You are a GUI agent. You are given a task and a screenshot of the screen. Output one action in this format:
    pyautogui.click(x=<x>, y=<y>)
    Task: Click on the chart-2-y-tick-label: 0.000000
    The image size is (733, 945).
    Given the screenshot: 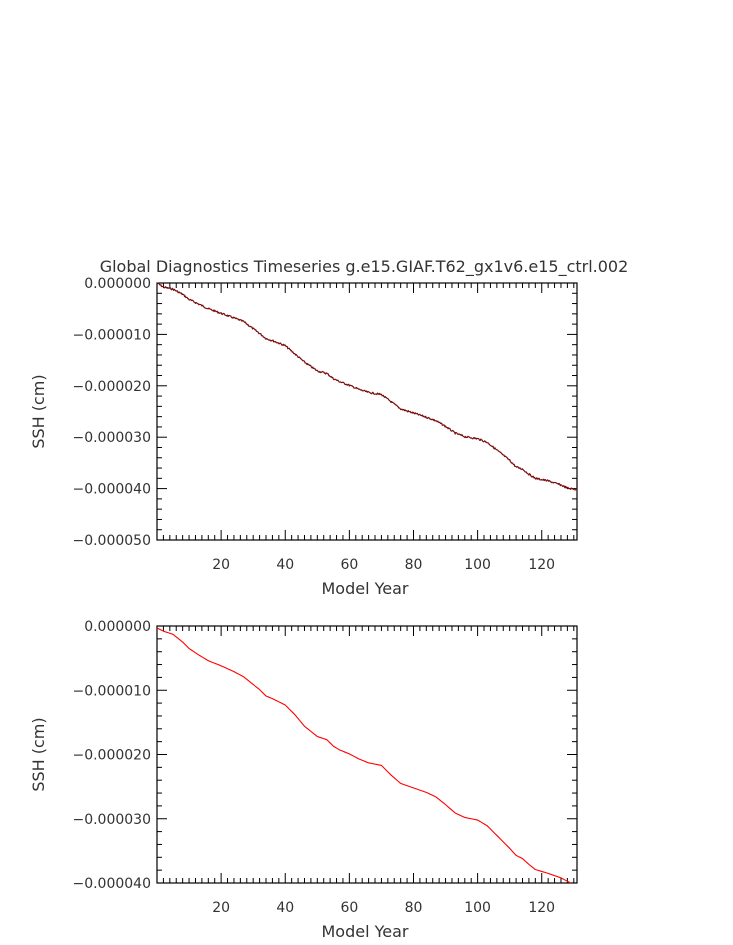 What is the action you would take?
    pyautogui.click(x=117, y=627)
    